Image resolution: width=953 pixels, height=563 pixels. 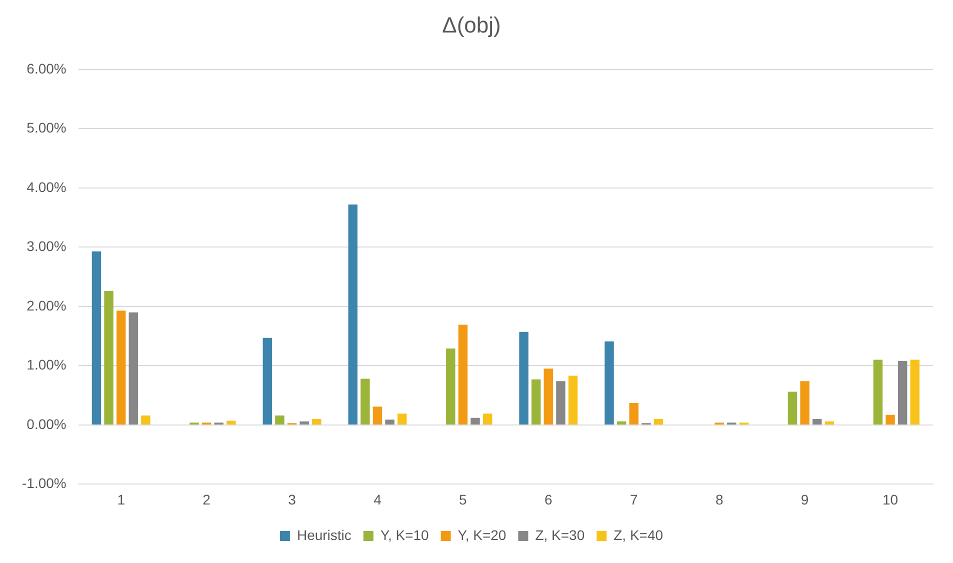 I want to click on y-tick-label: 3.00%, so click(x=46, y=246).